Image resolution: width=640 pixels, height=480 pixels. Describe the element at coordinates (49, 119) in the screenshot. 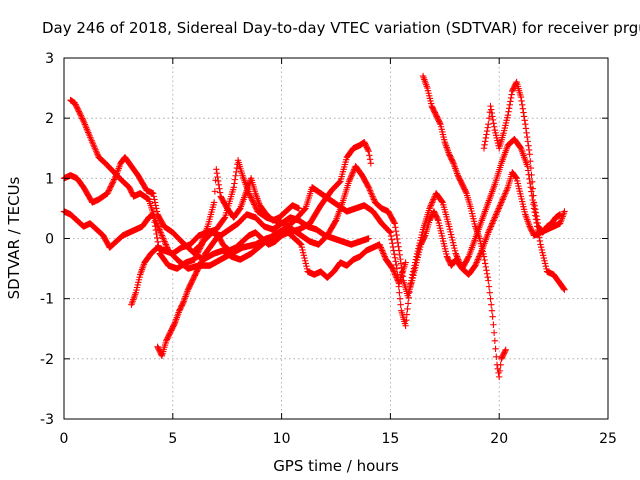

I see `y-tick-label: 2` at that location.